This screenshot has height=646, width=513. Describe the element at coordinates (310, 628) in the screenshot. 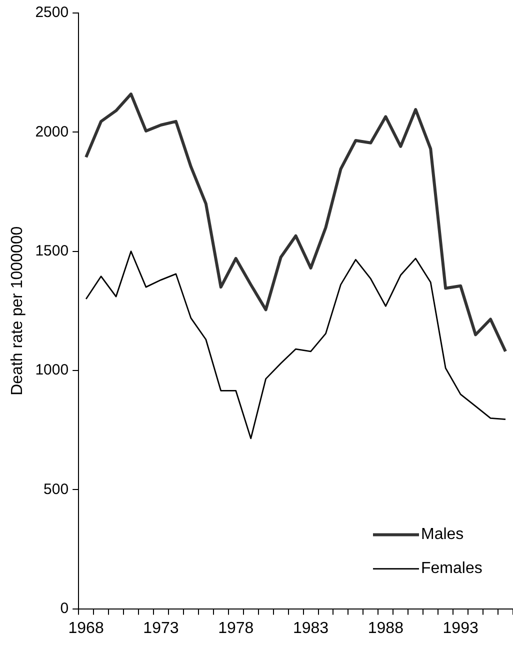

I see `x-tick-label: 1983` at that location.